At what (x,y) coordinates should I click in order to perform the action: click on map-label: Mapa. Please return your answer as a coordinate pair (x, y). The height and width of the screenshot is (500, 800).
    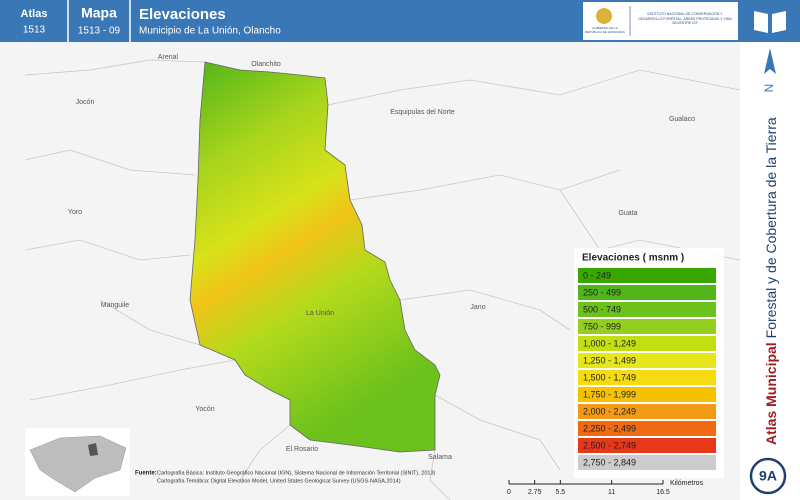
    Looking at the image, I should click on (99, 13).